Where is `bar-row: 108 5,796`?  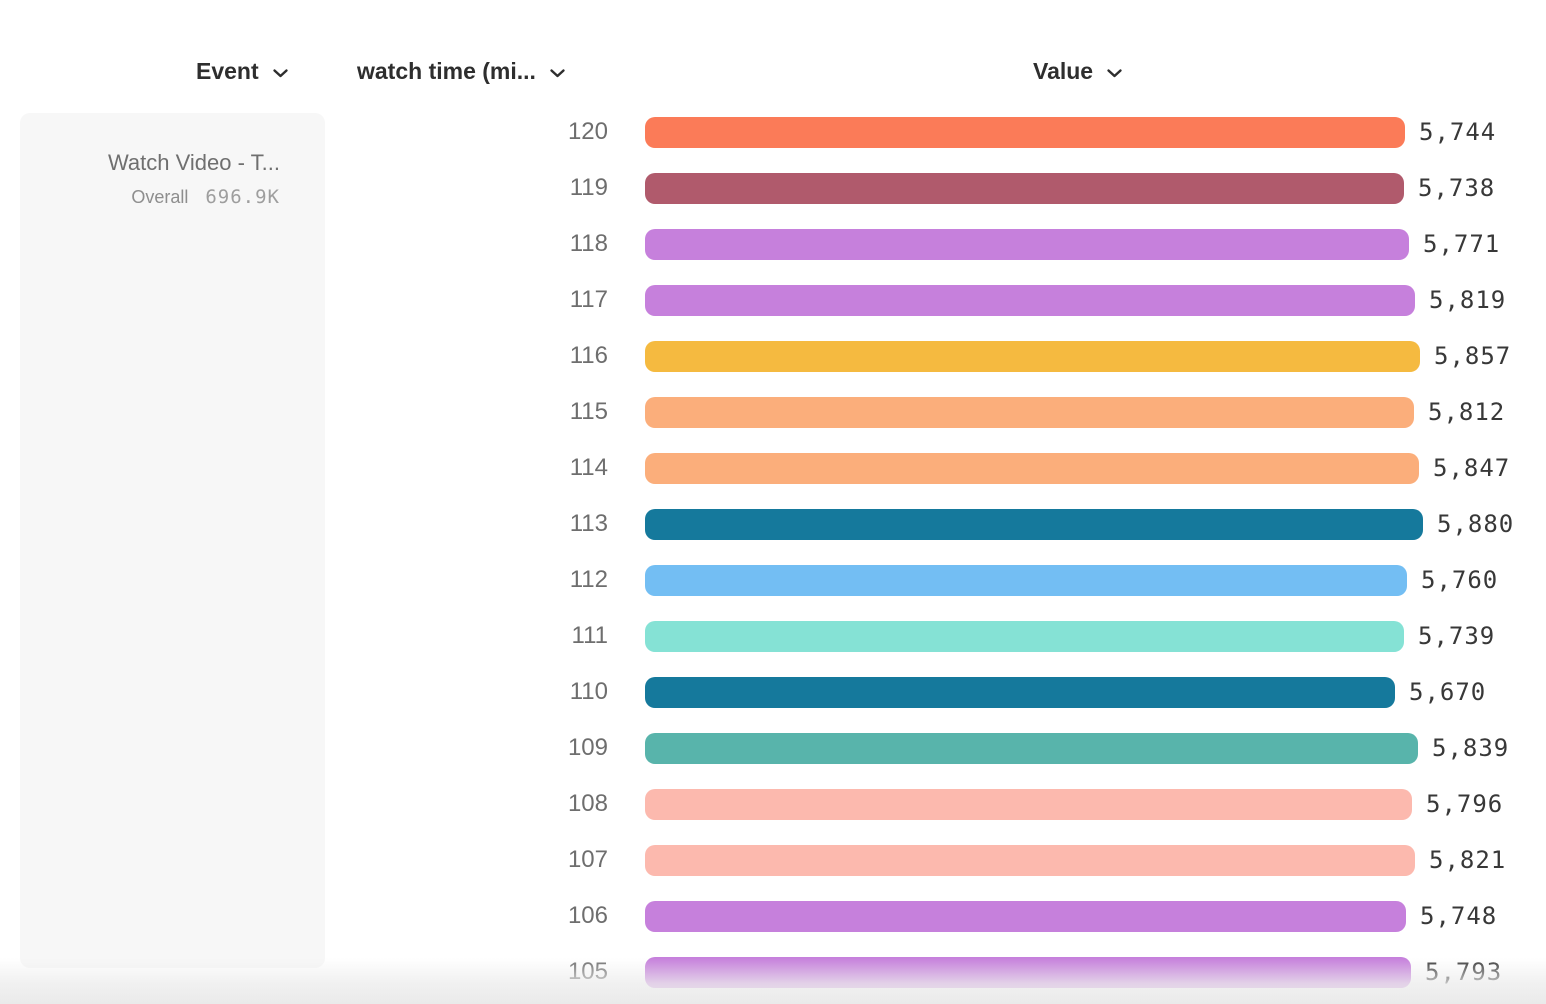
bar-row: 108 5,796 is located at coordinates (773, 804).